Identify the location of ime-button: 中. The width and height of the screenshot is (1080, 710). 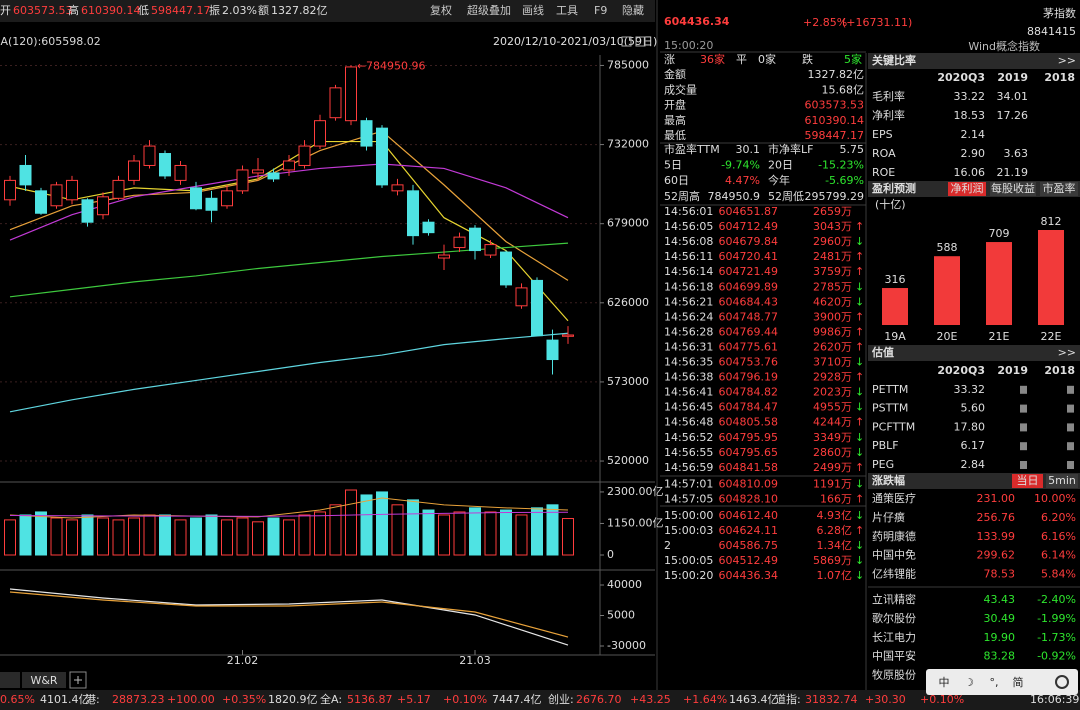
(944, 682).